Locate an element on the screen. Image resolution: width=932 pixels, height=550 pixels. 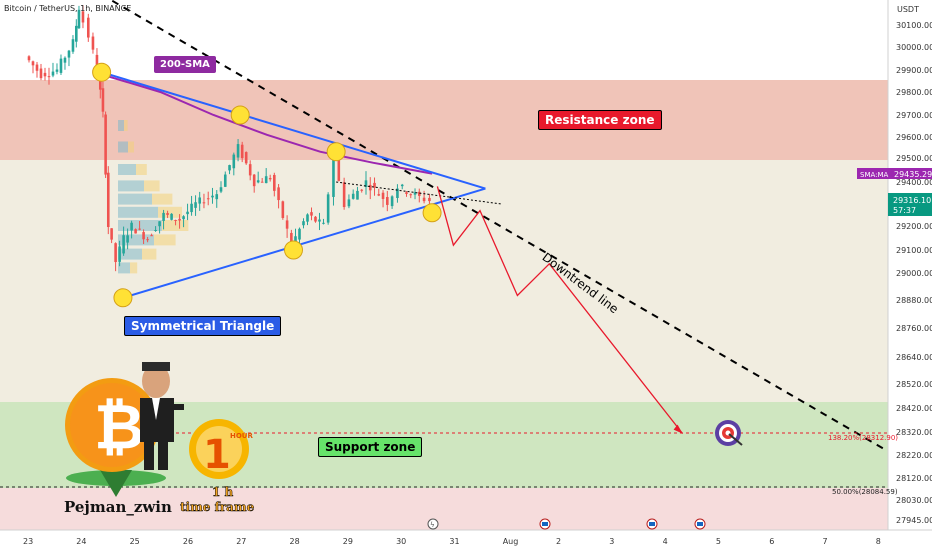
timeframe-label-1: 1 h is located at coordinates (223, 492).